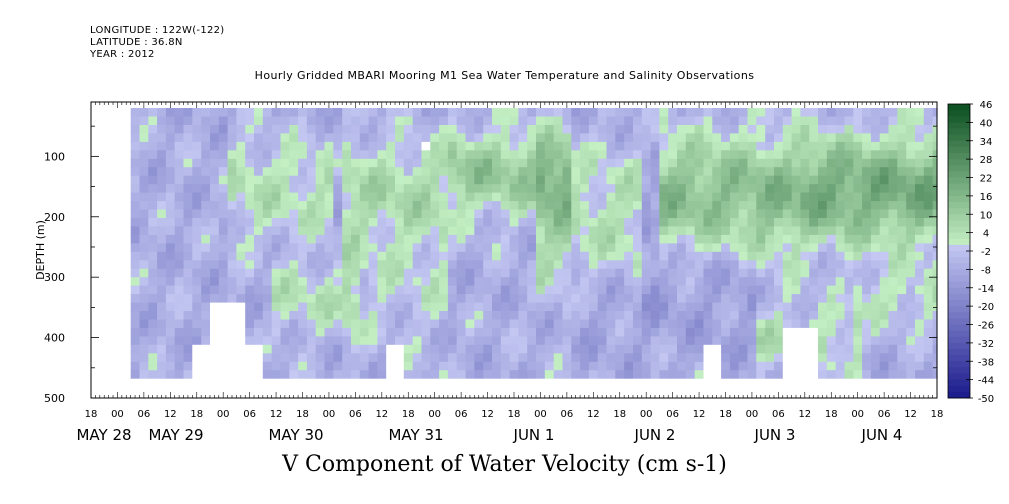  What do you see at coordinates (223, 414) in the screenshot?
I see `x-hour-tick-label: 00` at bounding box center [223, 414].